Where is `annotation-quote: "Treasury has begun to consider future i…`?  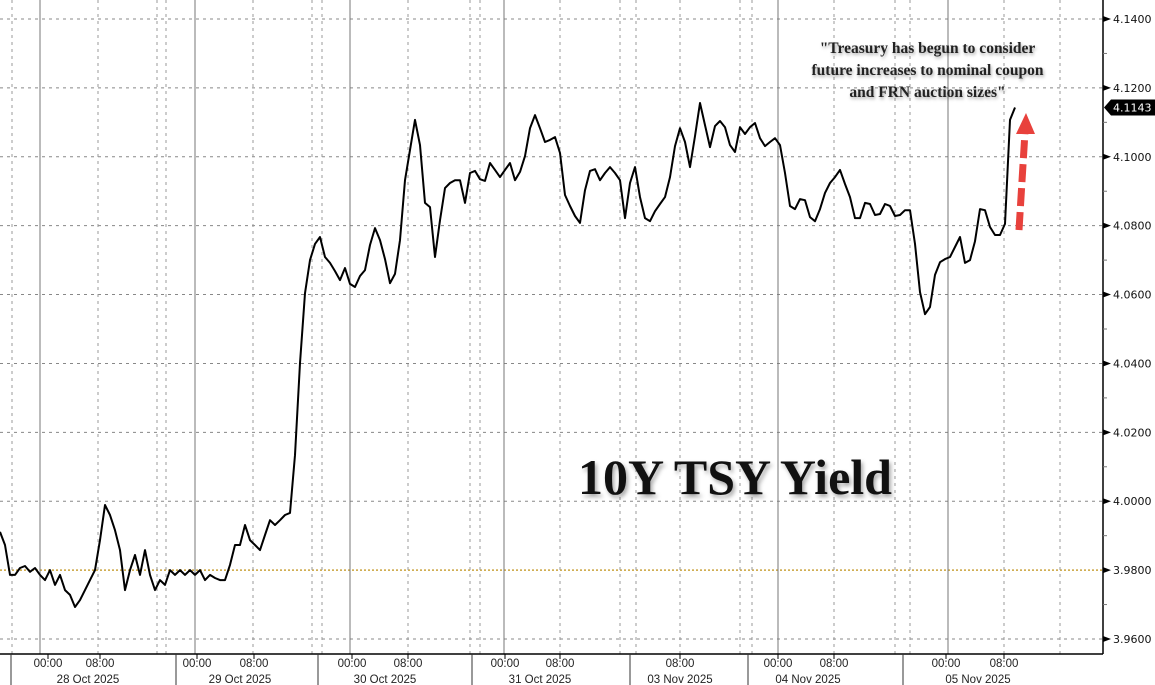
annotation-quote: "Treasury has begun to consider future i… is located at coordinates (927, 70).